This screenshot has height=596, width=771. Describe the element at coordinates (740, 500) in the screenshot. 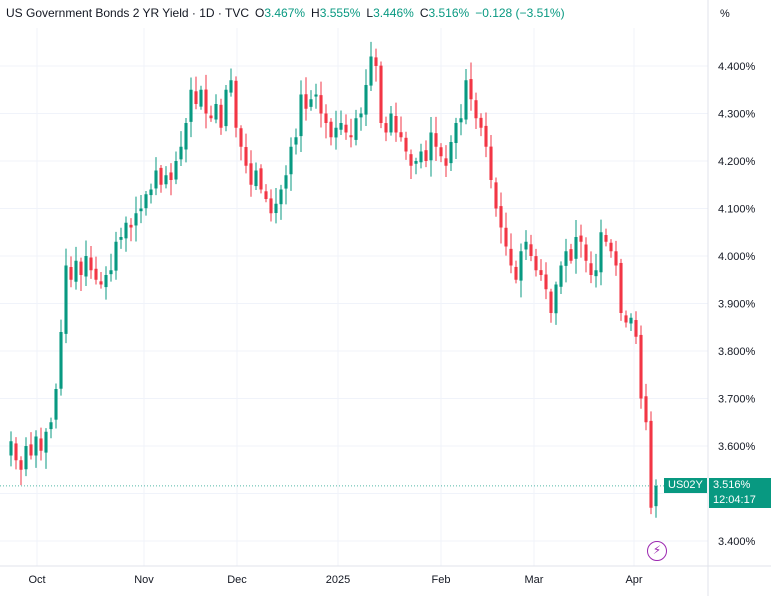

I see `countdown-tag: 12:04:17` at that location.